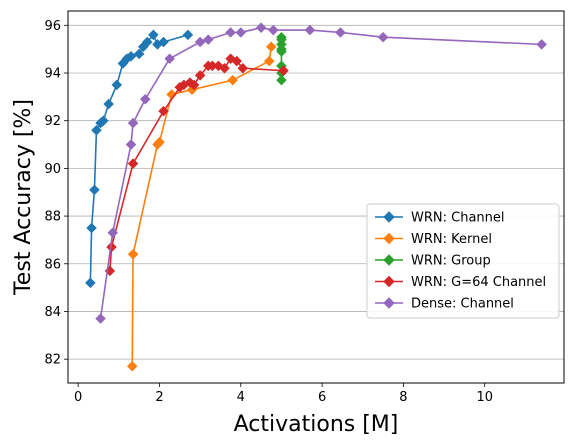  What do you see at coordinates (52, 169) in the screenshot?
I see `y-tick-label: 90` at bounding box center [52, 169].